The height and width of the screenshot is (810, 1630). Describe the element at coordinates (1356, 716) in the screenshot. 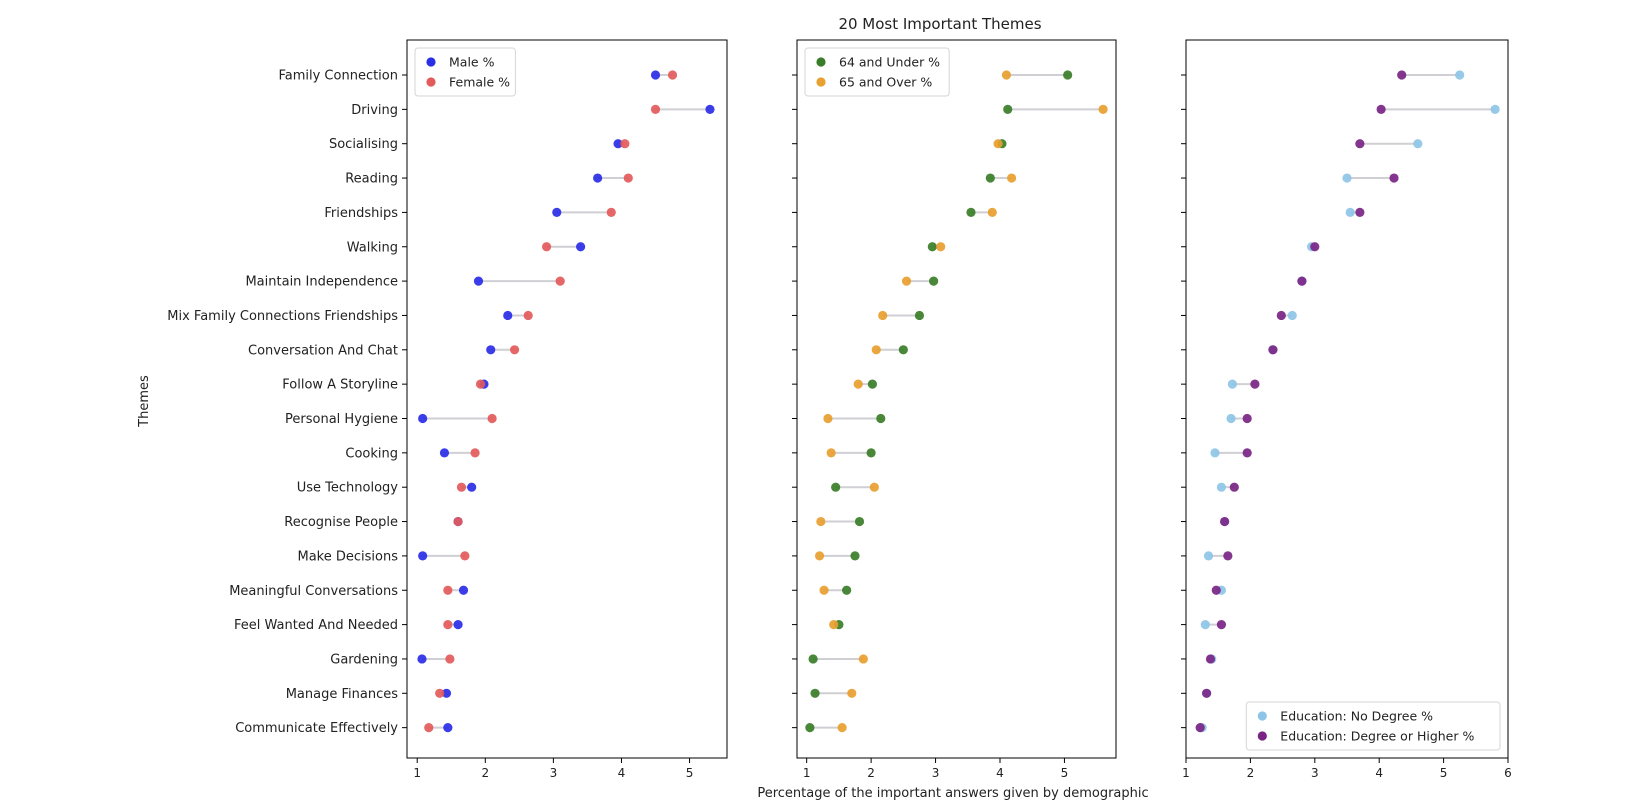

I see `legend-label: Education: No Degree %` at that location.